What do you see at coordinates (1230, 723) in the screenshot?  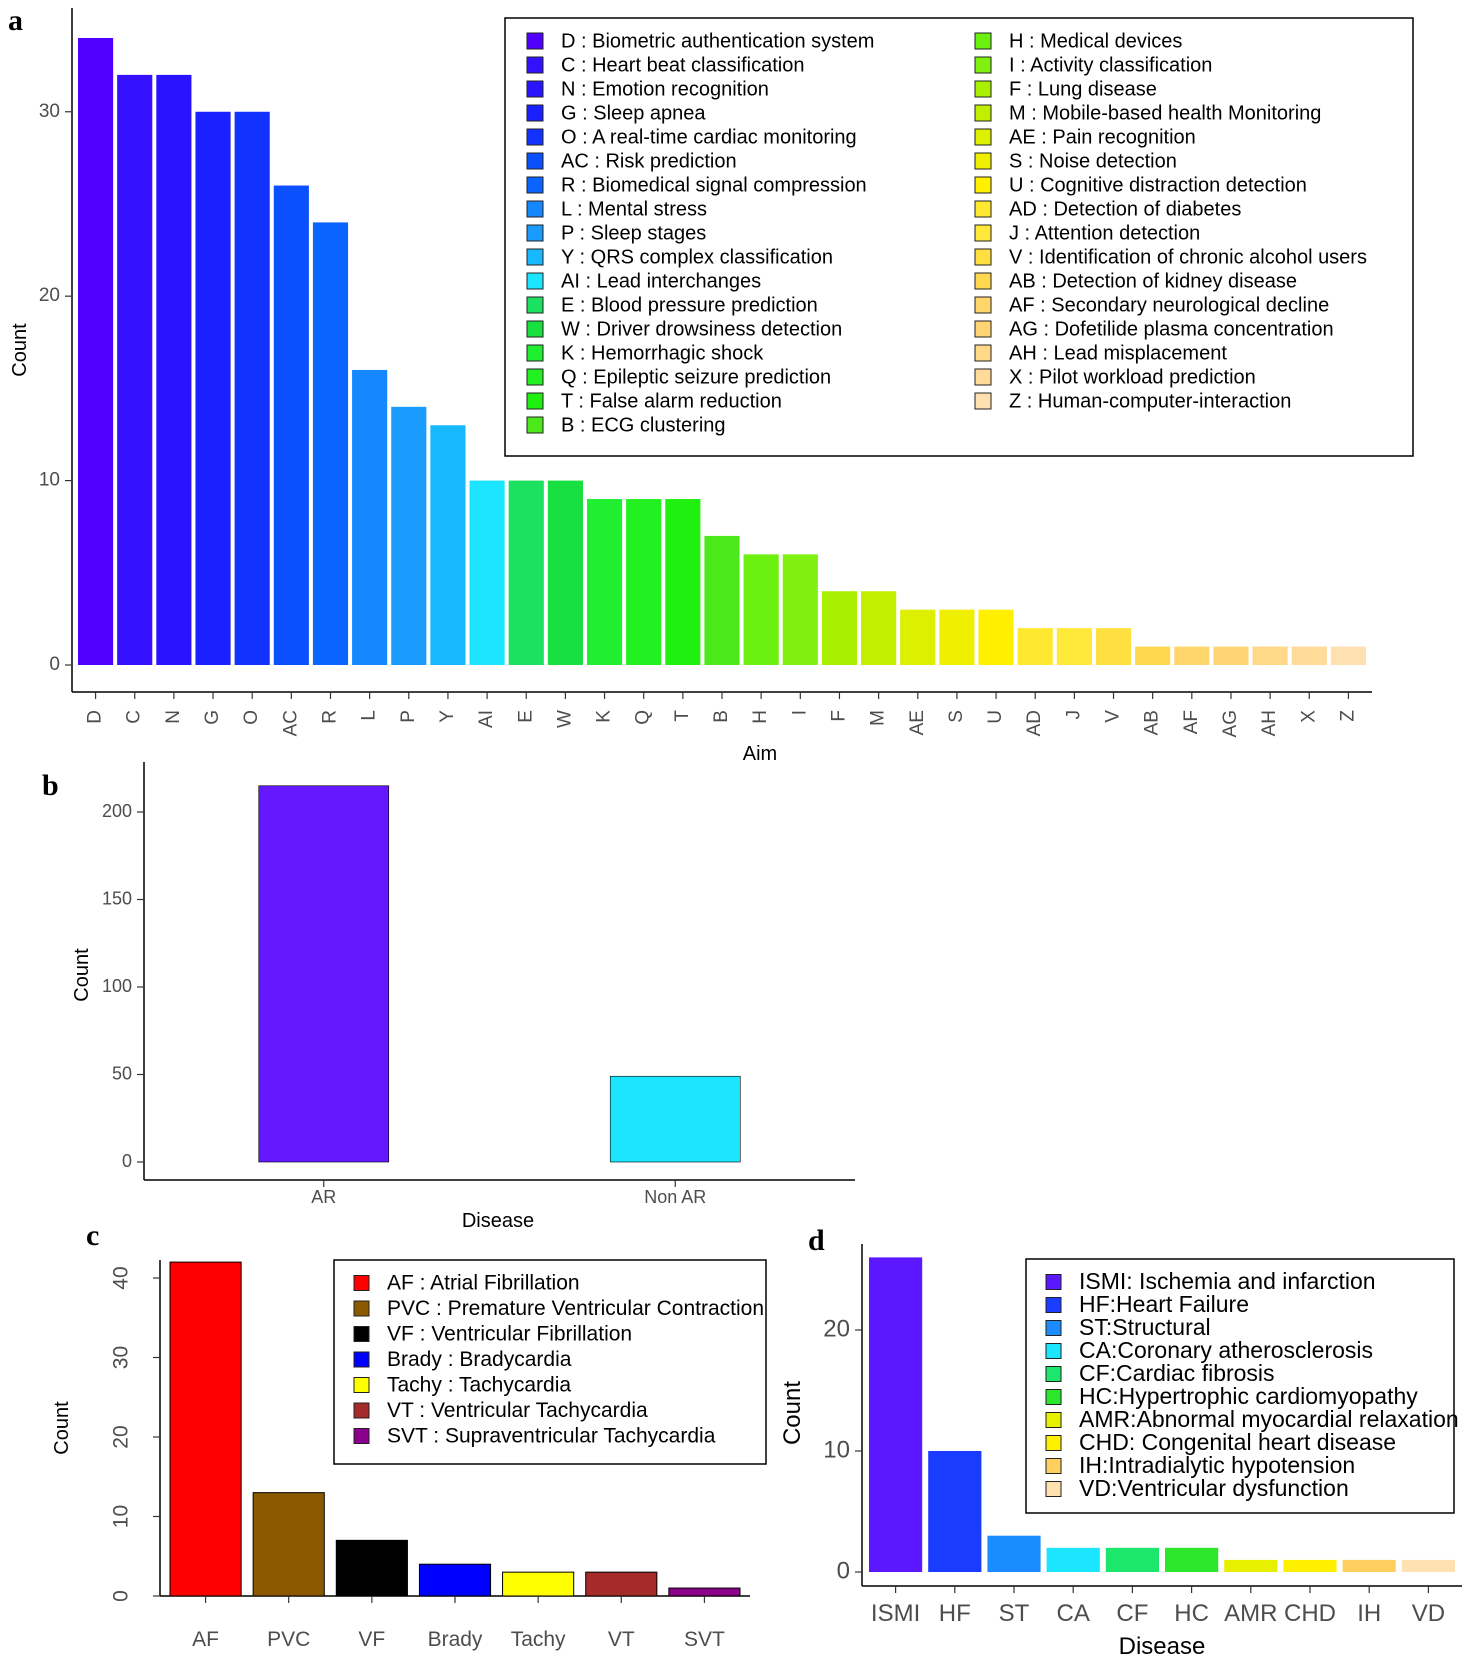 I see `x-tick-label: AG` at bounding box center [1230, 723].